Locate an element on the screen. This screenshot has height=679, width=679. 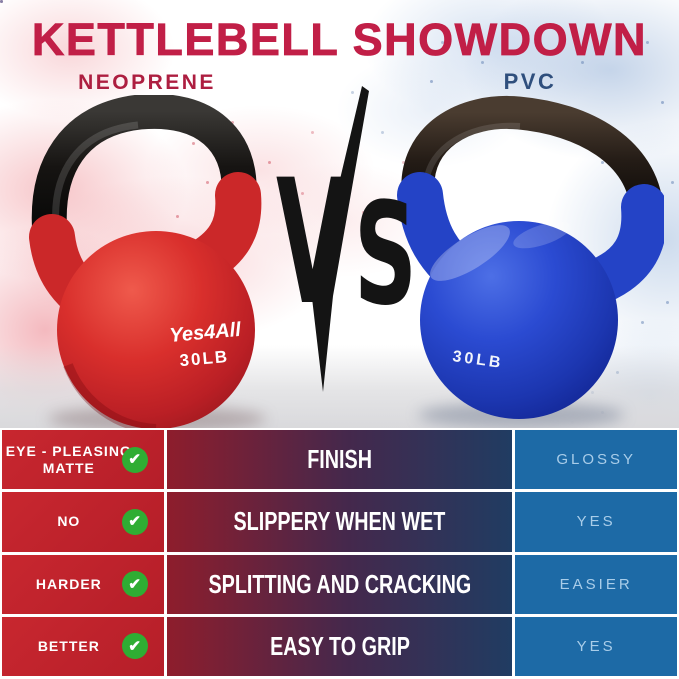
table-row-2-feature-cell: SLIPPERY WHEN WET is located at coordinates (339, 522).